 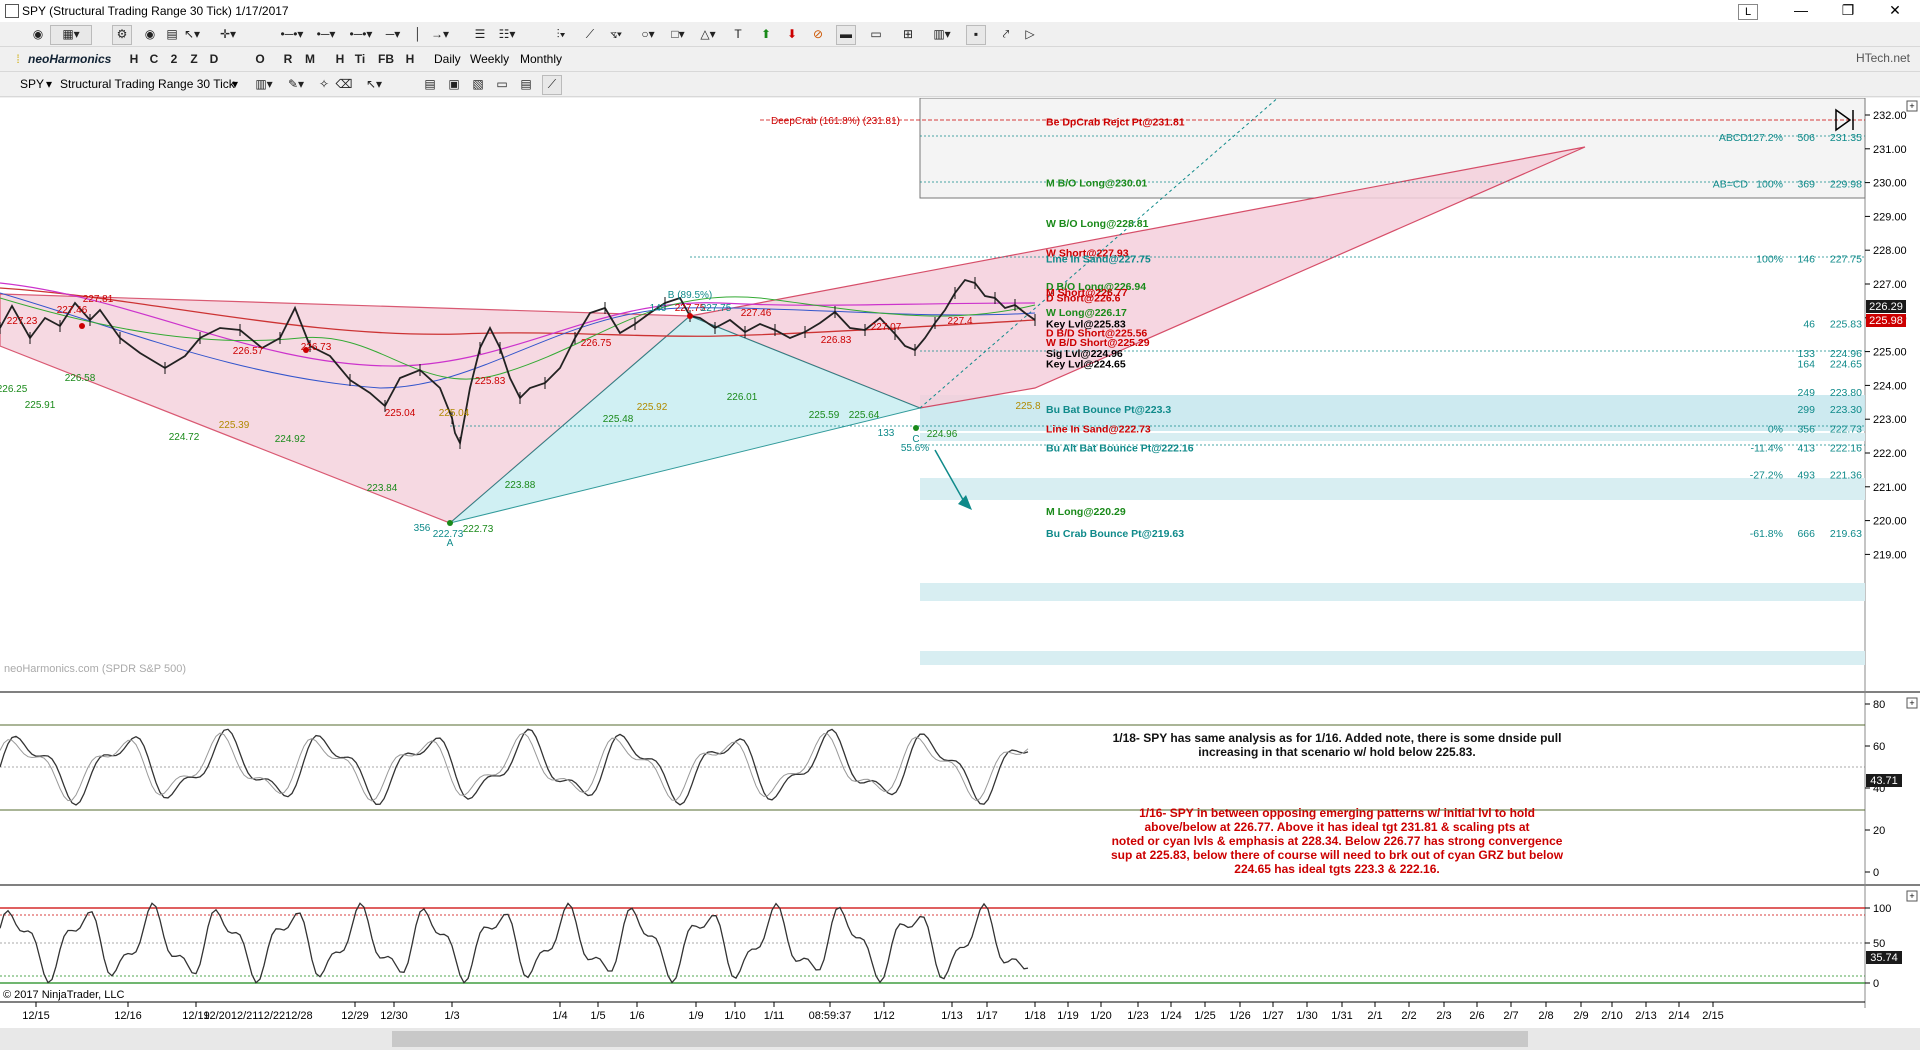 I want to click on h3-button: H, so click(x=410, y=60).